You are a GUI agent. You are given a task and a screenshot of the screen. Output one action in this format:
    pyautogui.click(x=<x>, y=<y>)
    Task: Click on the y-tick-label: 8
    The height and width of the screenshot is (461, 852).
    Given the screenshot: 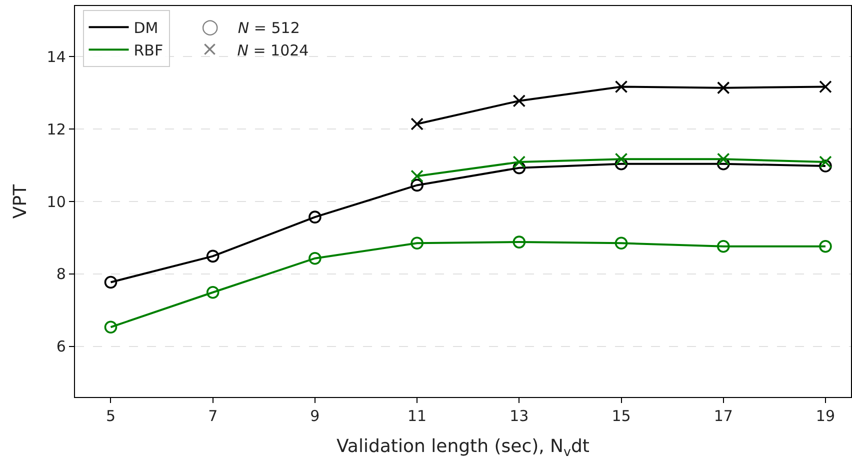 What is the action you would take?
    pyautogui.click(x=61, y=274)
    